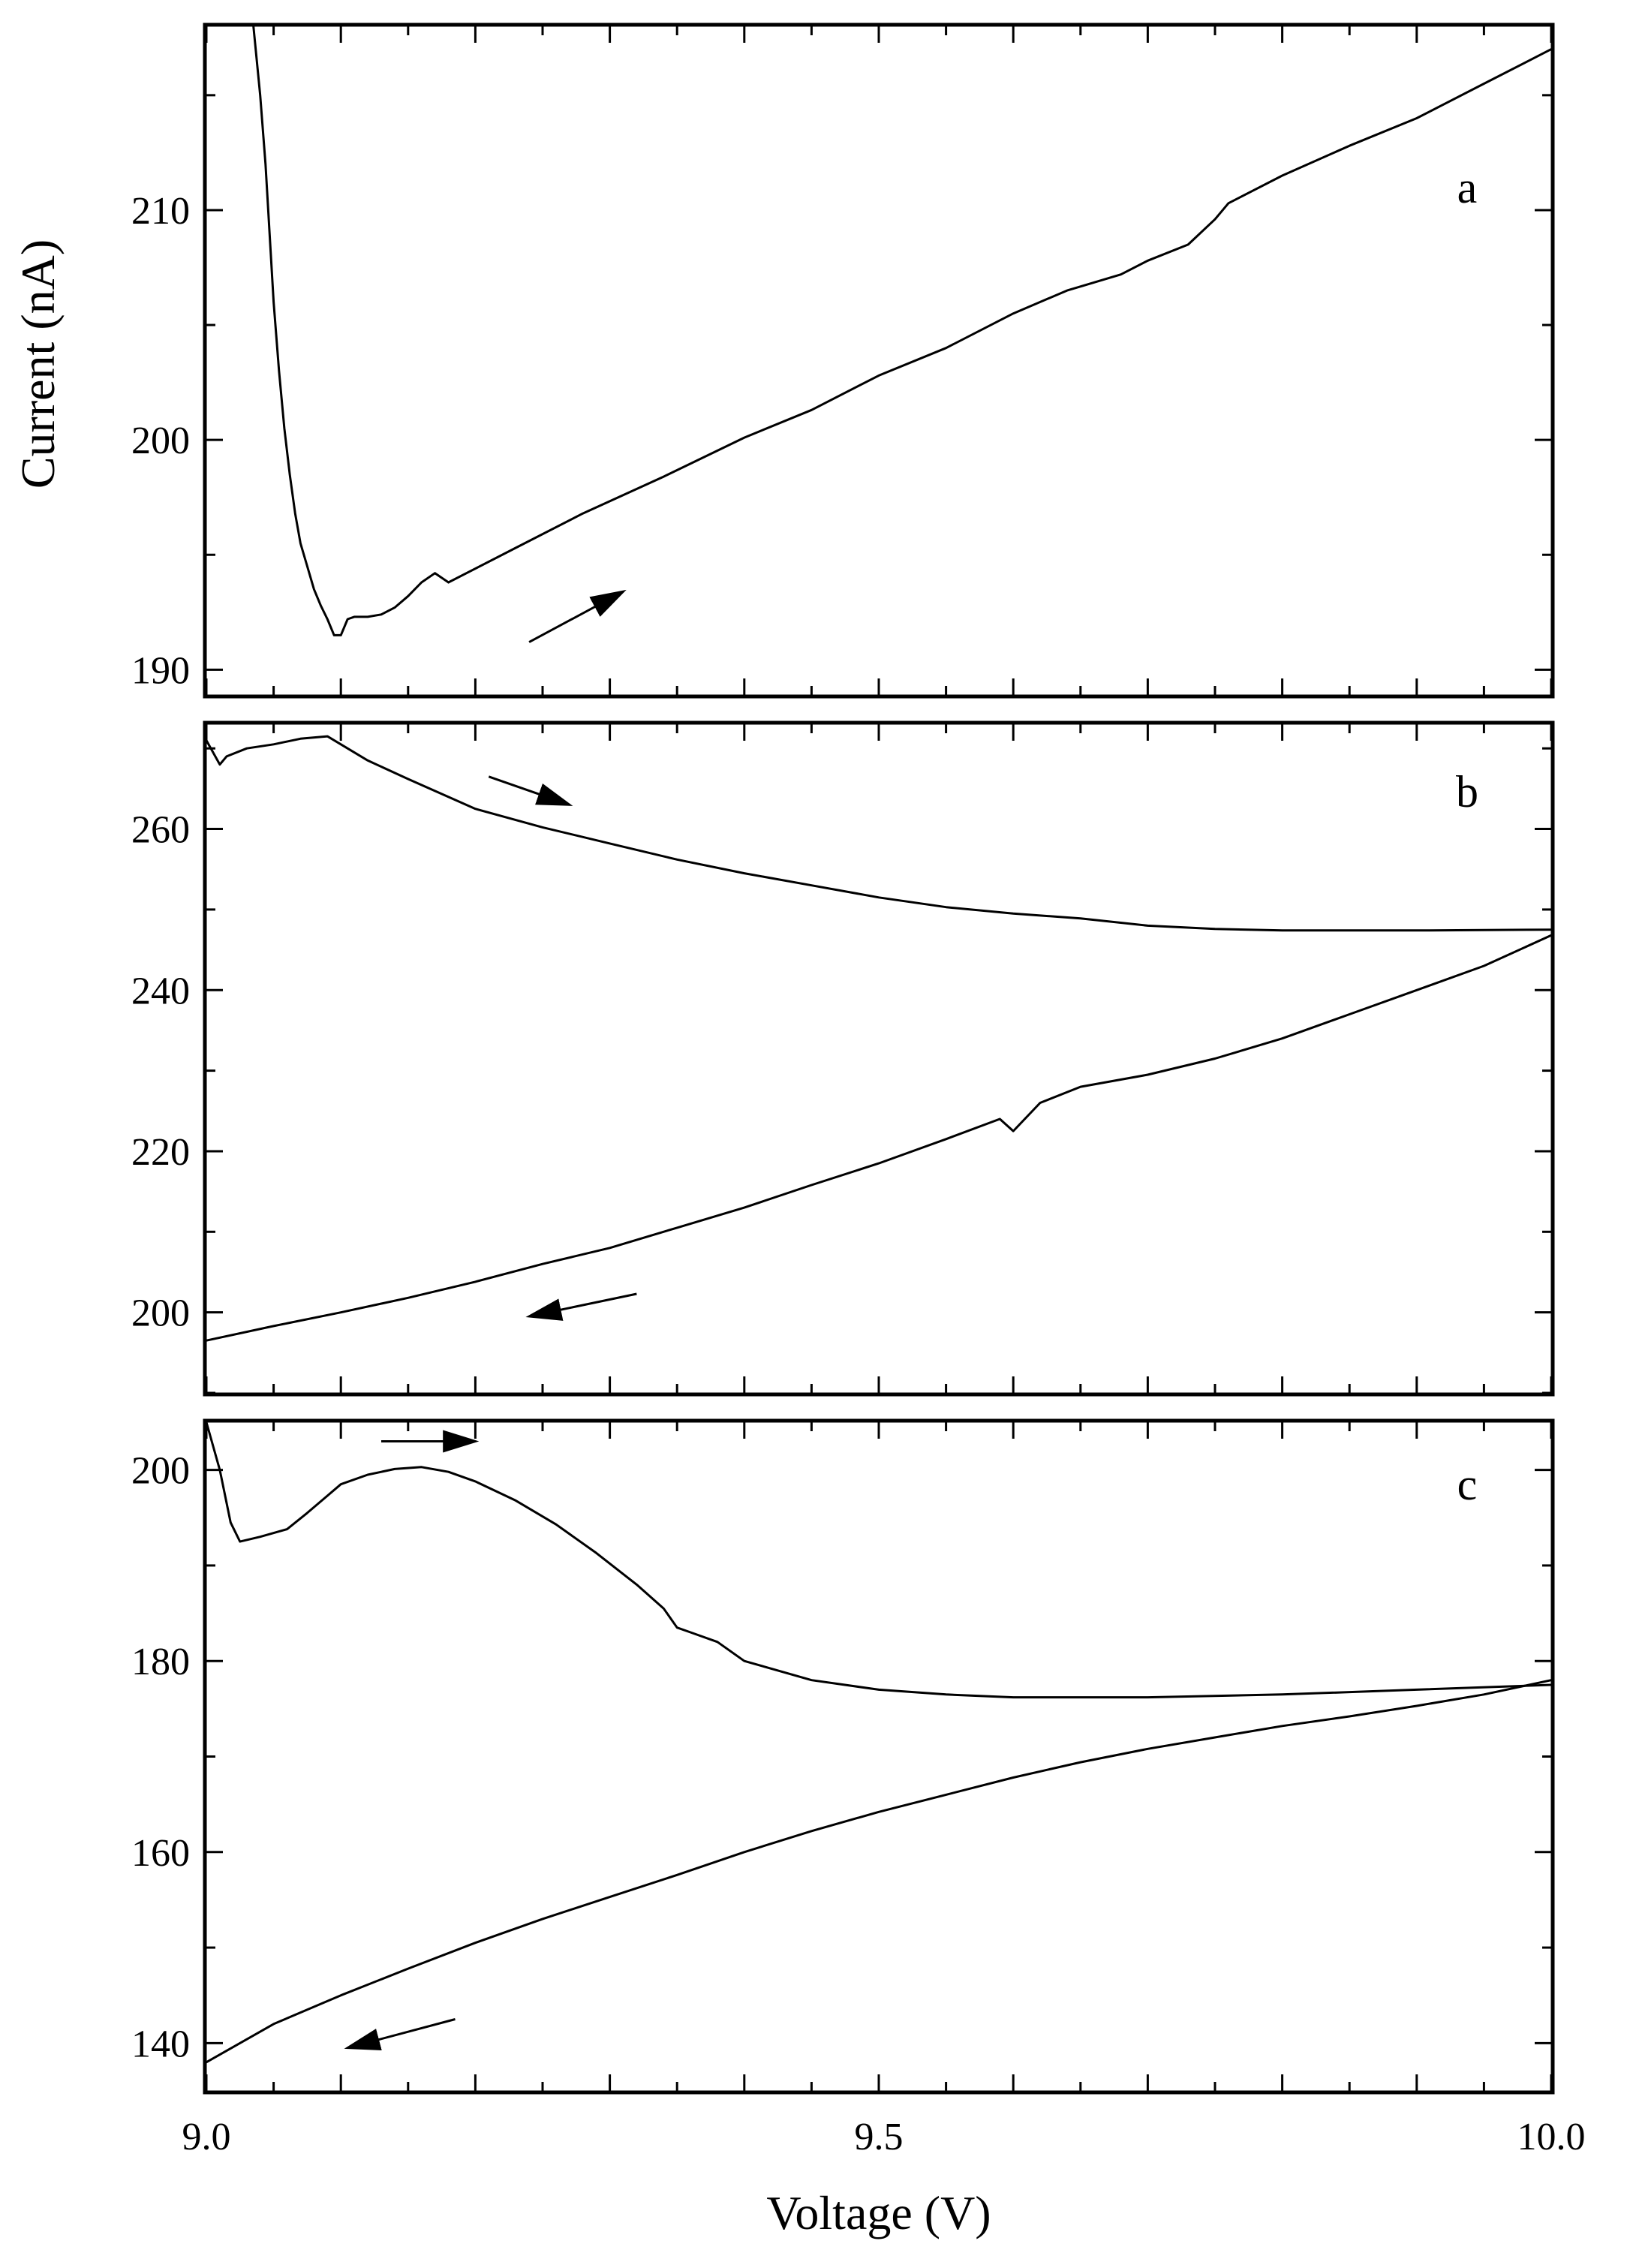  What do you see at coordinates (38, 364) in the screenshot?
I see `y-axis-title: Current (nA)` at bounding box center [38, 364].